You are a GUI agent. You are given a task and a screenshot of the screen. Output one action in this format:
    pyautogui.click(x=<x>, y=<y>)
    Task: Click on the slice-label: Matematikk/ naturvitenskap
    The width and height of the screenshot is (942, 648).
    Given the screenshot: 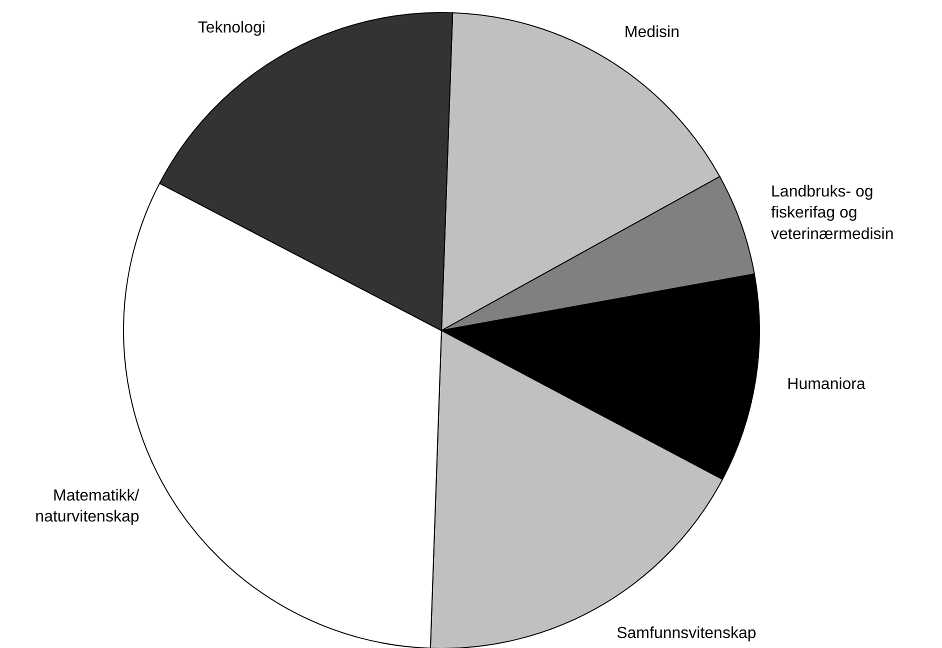 What is the action you would take?
    pyautogui.click(x=87, y=506)
    